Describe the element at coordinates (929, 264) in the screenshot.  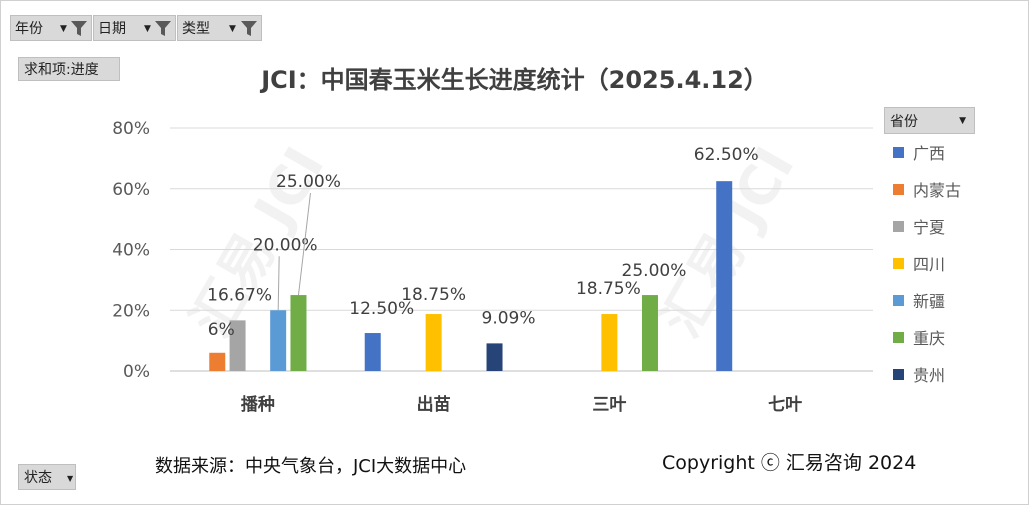
I see `legend-label: 四川` at that location.